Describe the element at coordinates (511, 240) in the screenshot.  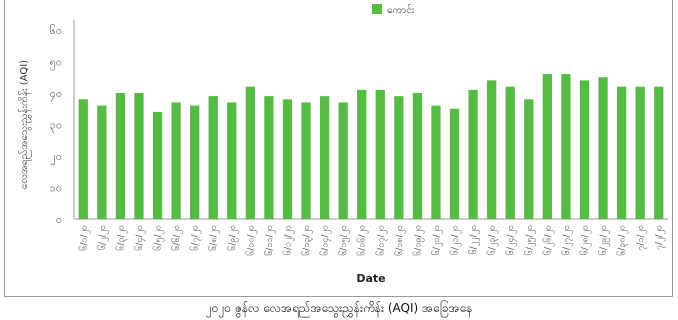
I see `x-tick-label: ၆/၂၄/၂၀` at that location.